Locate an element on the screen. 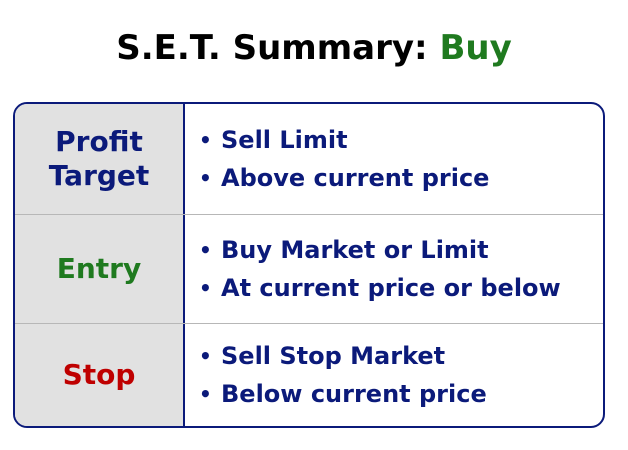  row-label-entry: Entry is located at coordinates (100, 269).